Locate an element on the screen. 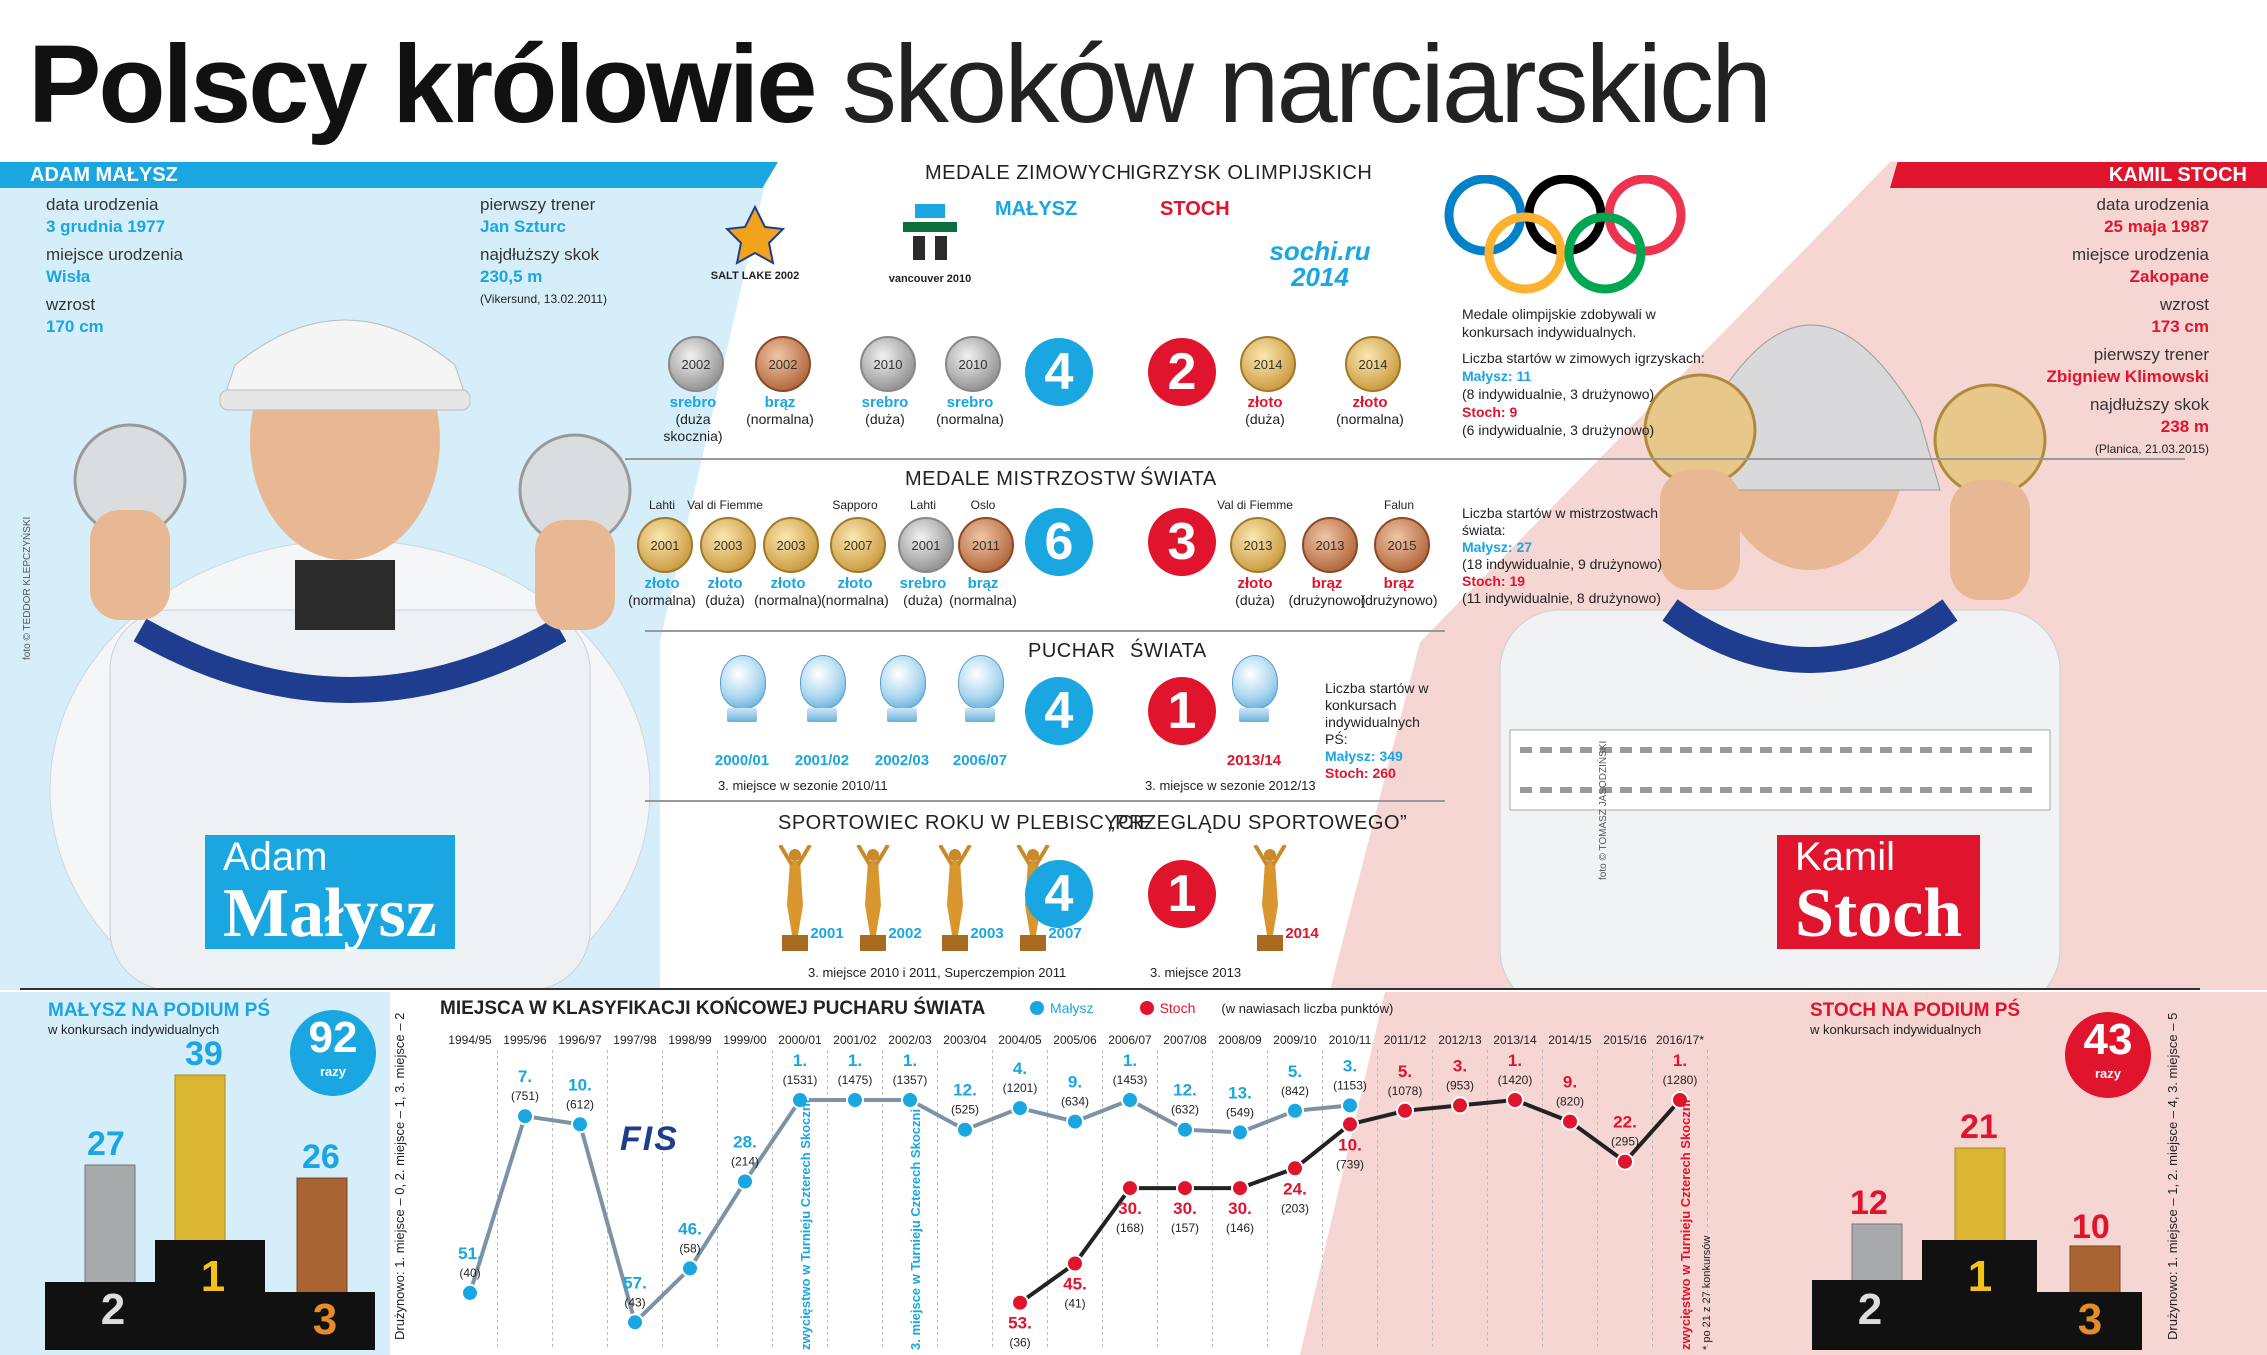  malysz-photo-credit: foto © TEDDOR KLEPCZYŃSKI is located at coordinates (27, 588).